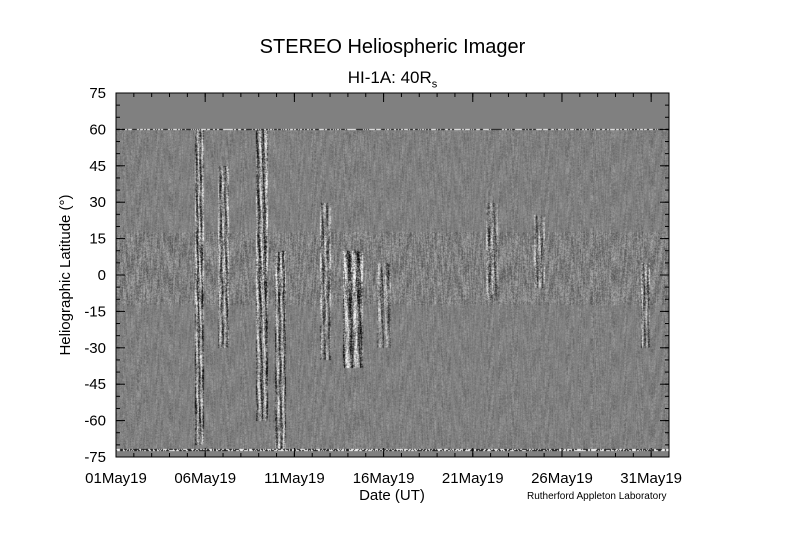  I want to click on chart-subtitle: HI-1A: 40Rs, so click(392, 79).